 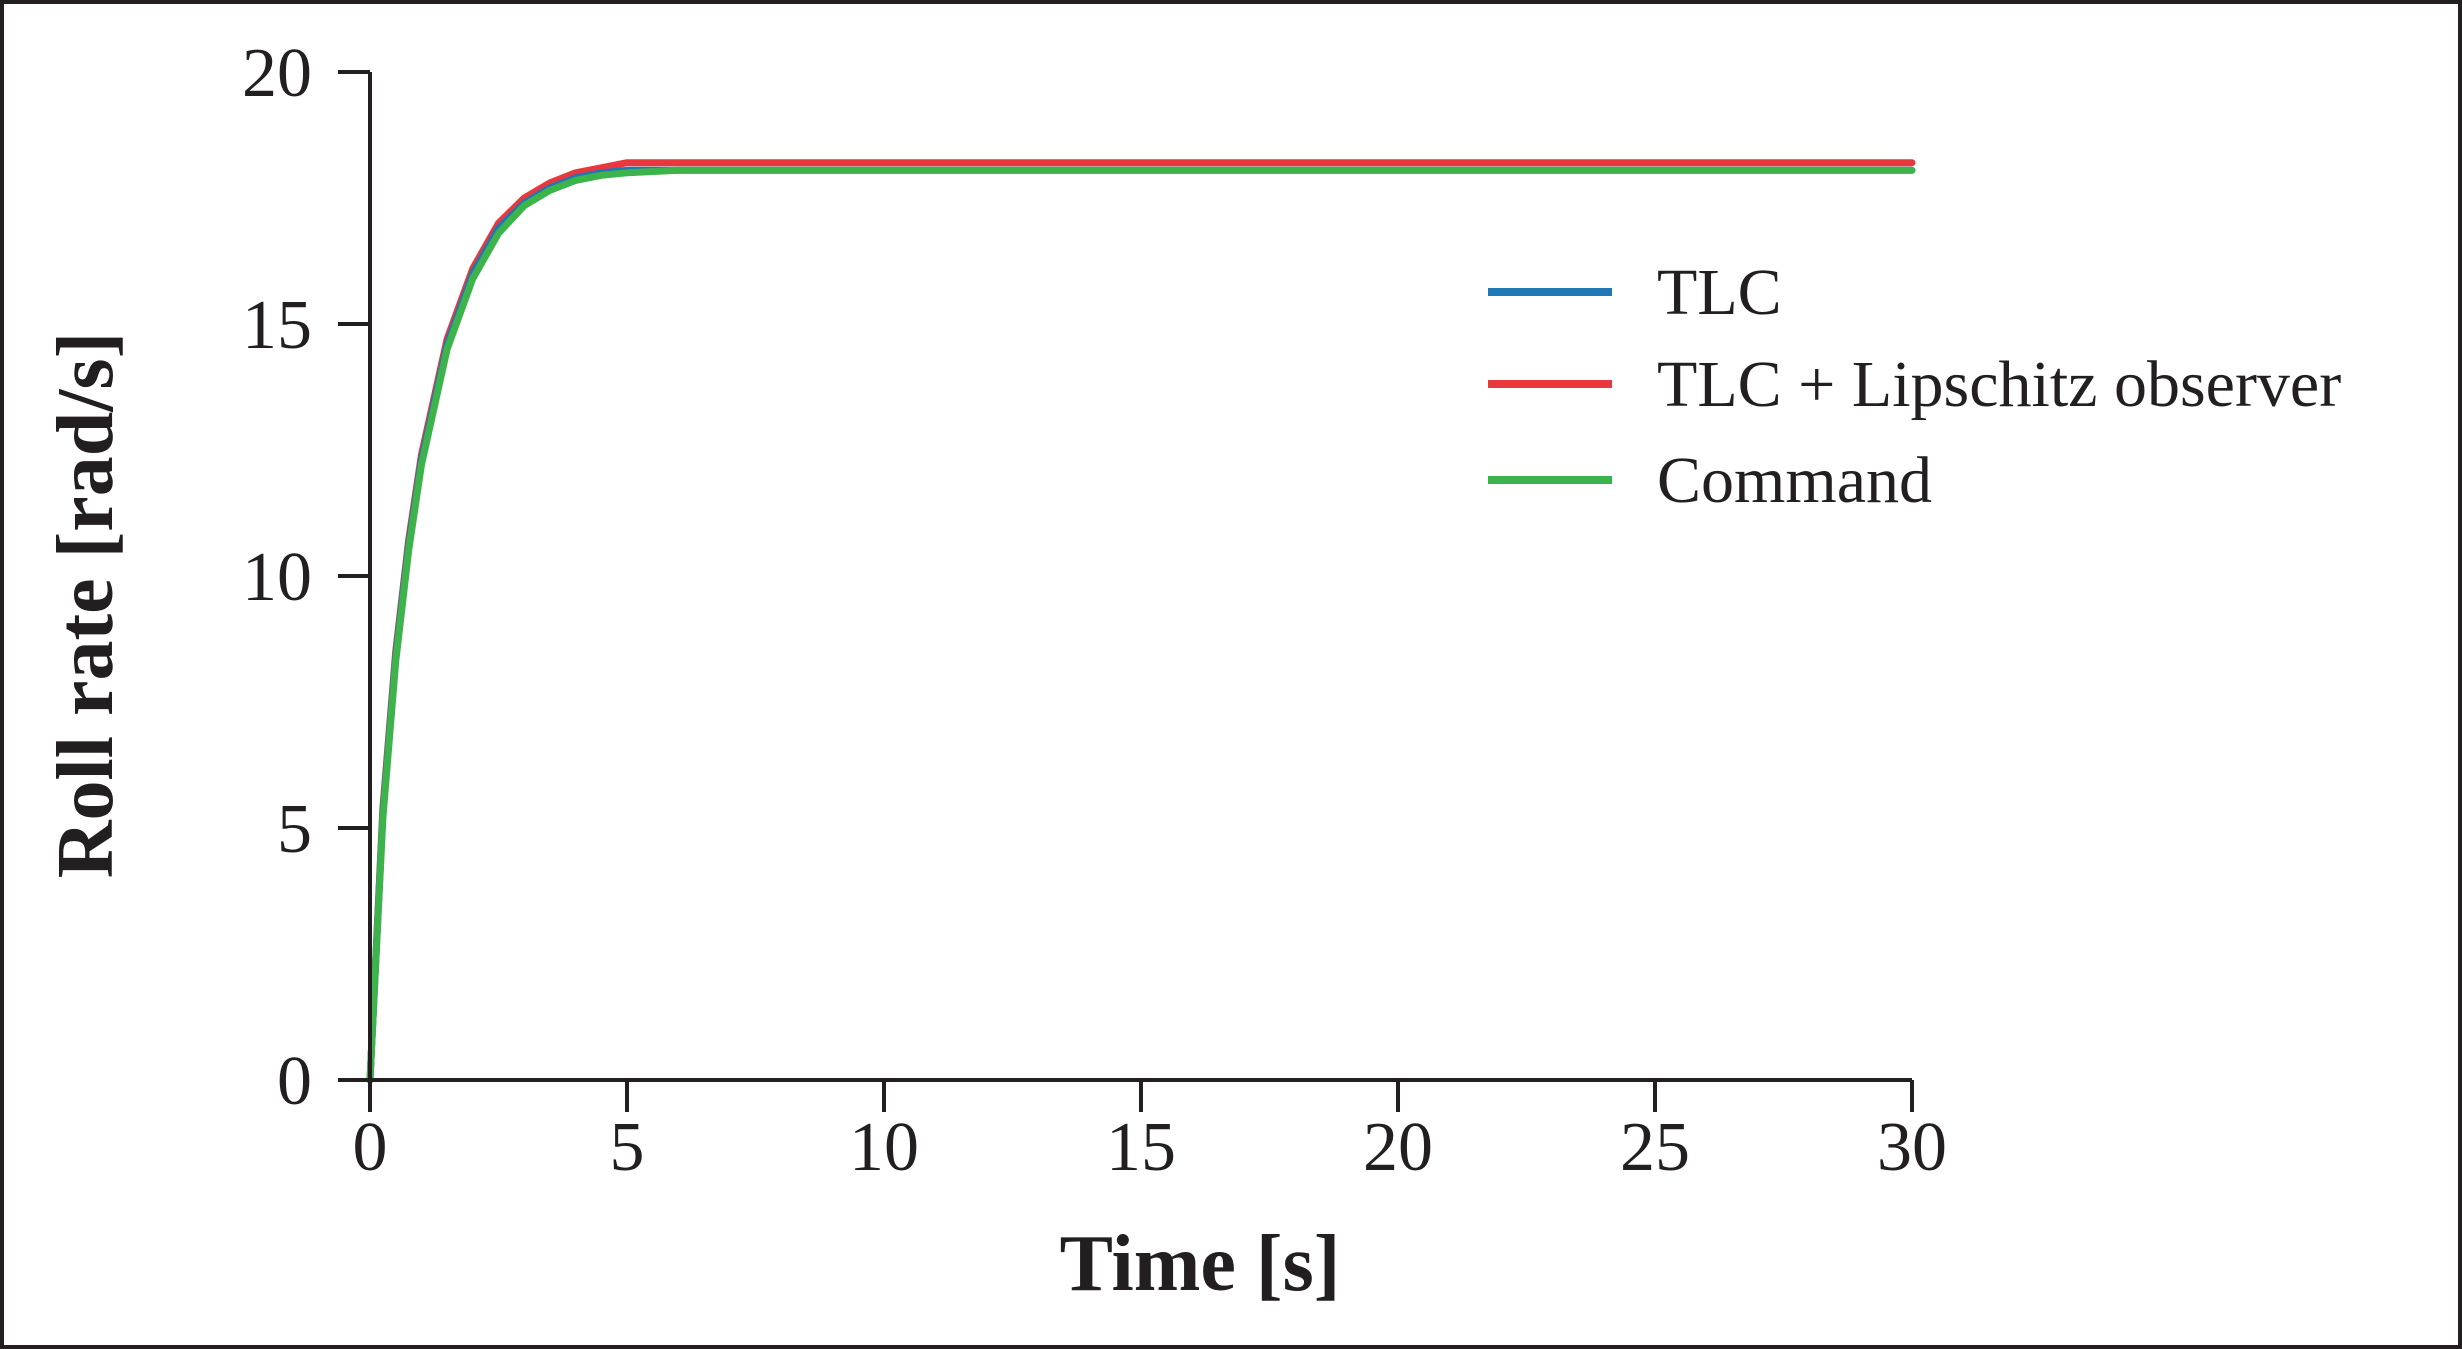 What do you see at coordinates (1912, 1147) in the screenshot?
I see `x-tick-label: 30` at bounding box center [1912, 1147].